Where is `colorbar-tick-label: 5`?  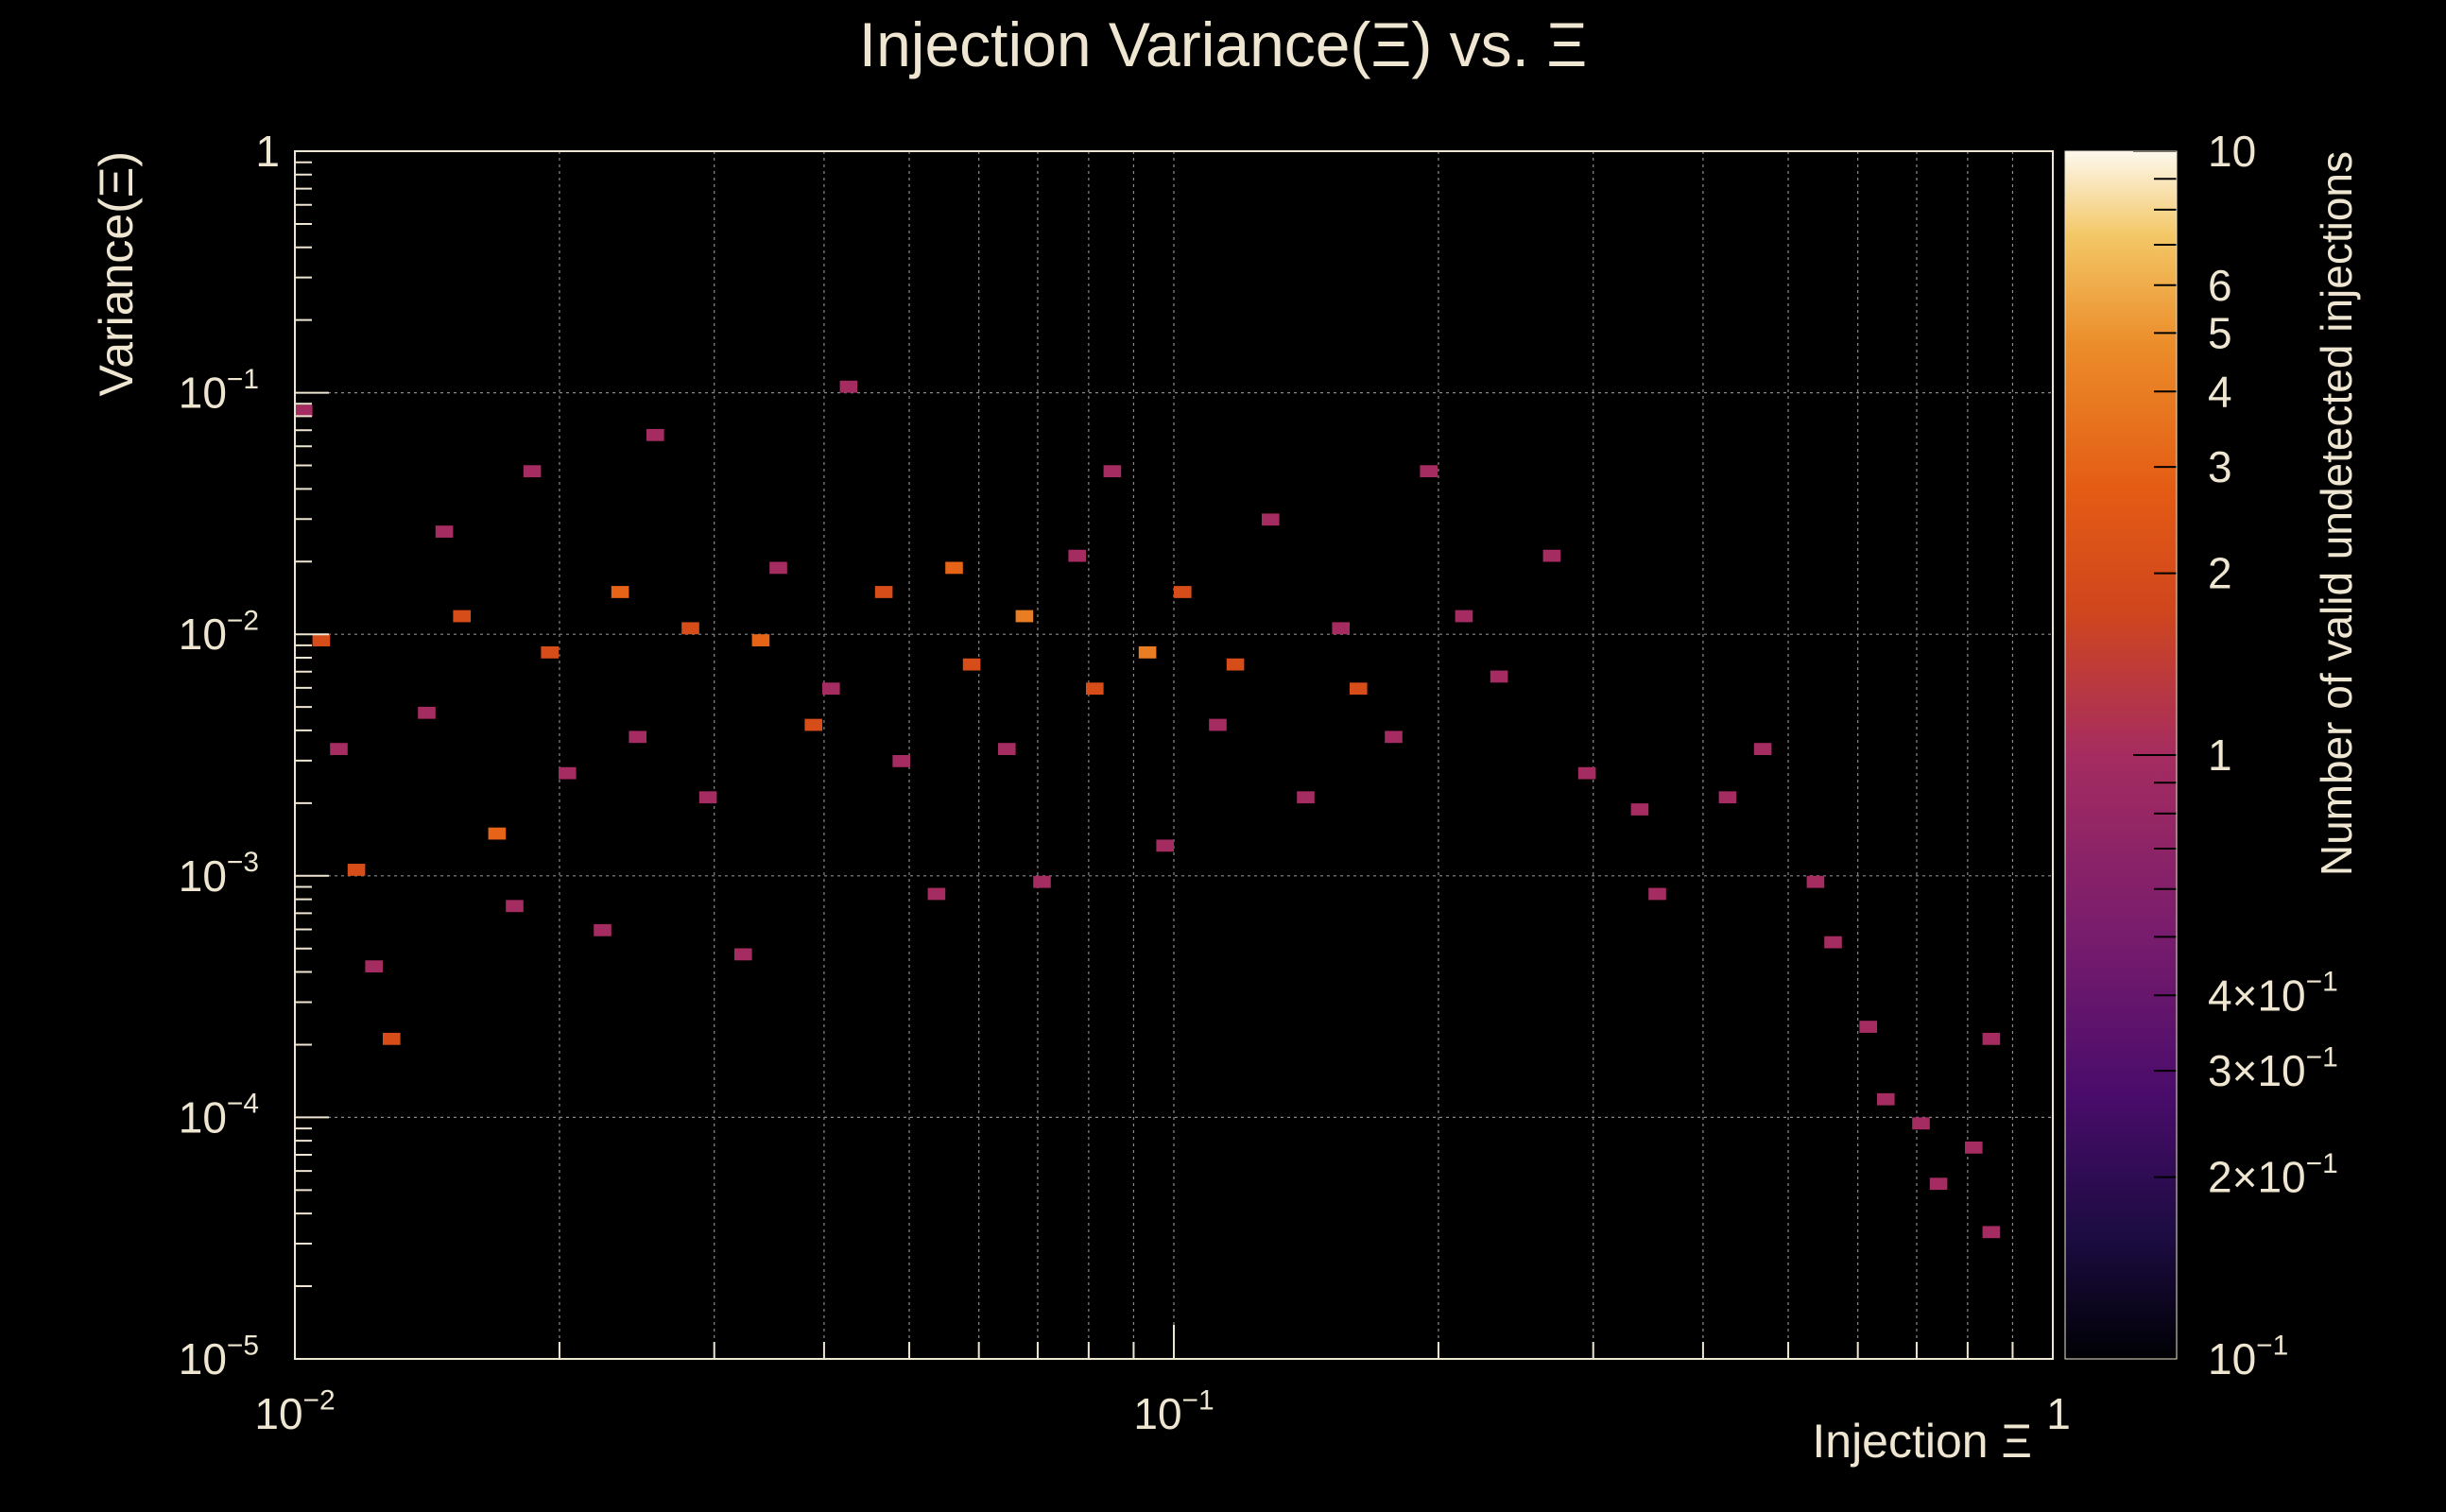
colorbar-tick-label: 5 is located at coordinates (2220, 332).